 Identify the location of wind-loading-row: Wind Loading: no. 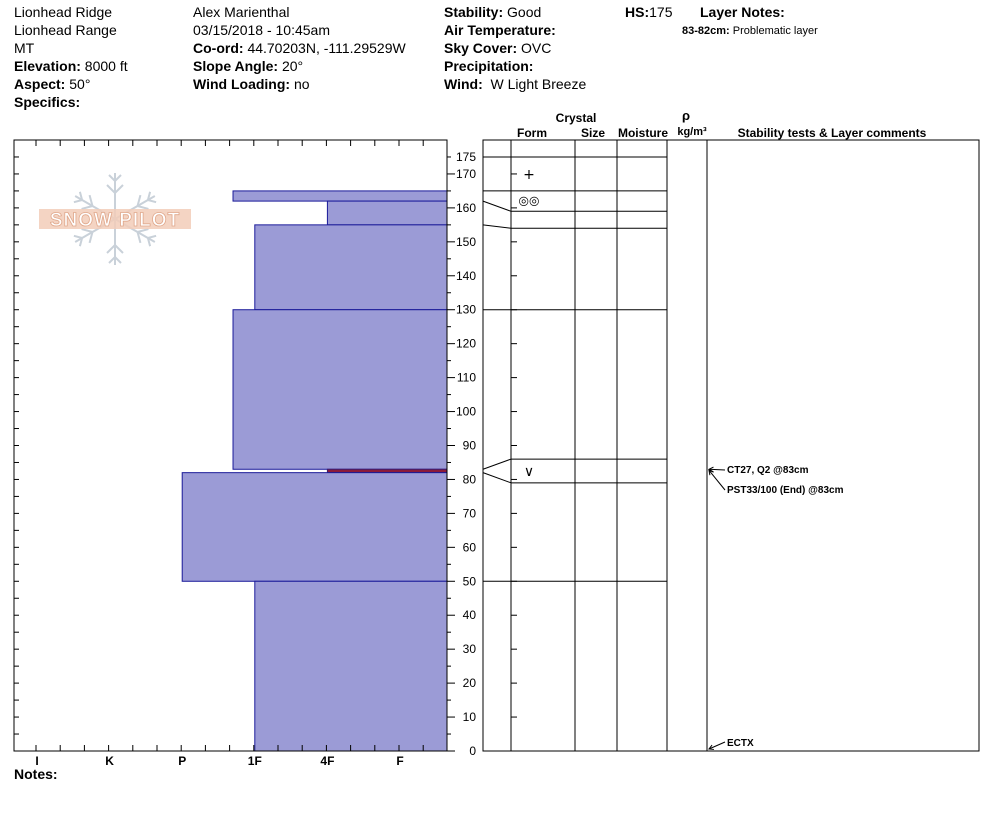
(299, 84).